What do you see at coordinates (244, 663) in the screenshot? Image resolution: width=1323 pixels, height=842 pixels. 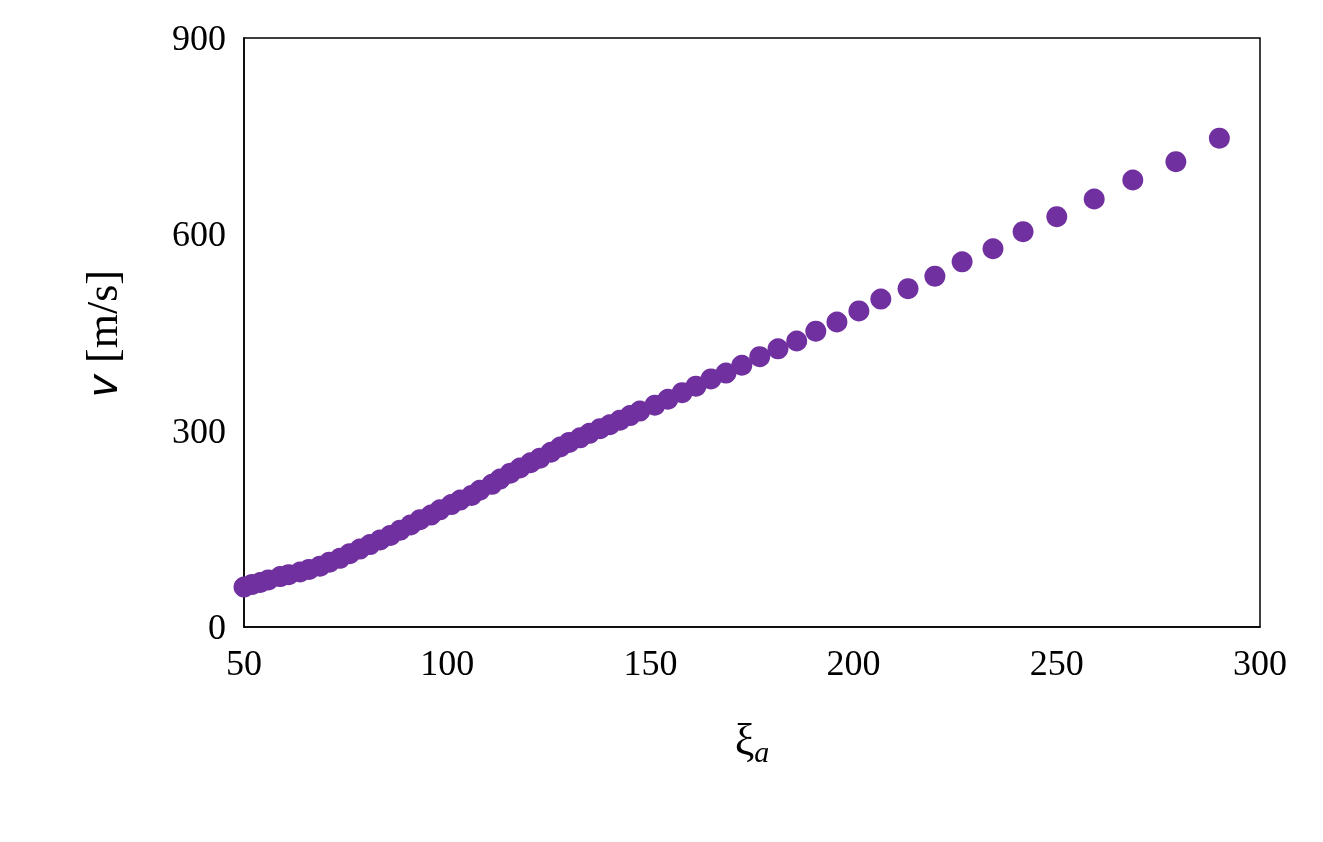 I see `x-tick-label: 50` at bounding box center [244, 663].